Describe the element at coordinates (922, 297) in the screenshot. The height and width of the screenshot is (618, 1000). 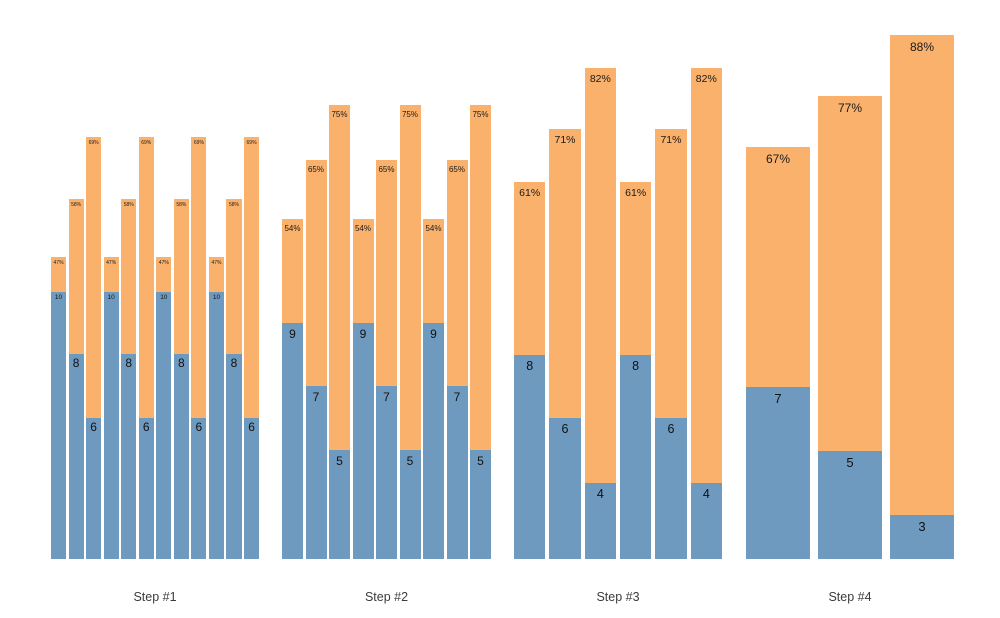
I see `stacked-bar: 88% 3` at that location.